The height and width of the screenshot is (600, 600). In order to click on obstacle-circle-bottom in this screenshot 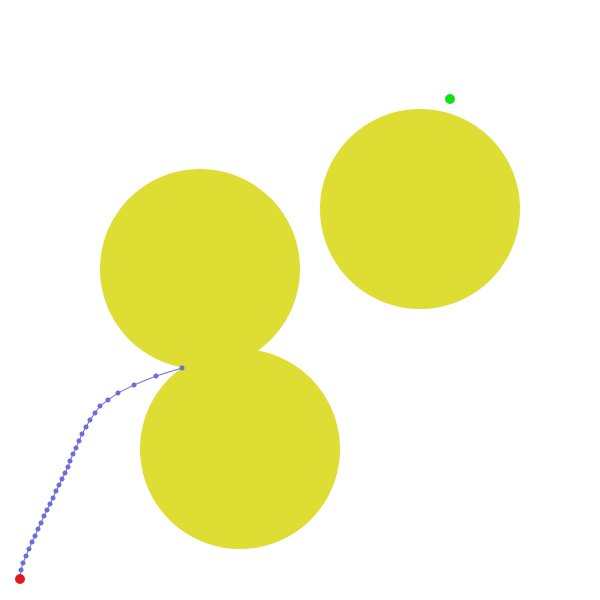, I will do `click(240, 449)`.